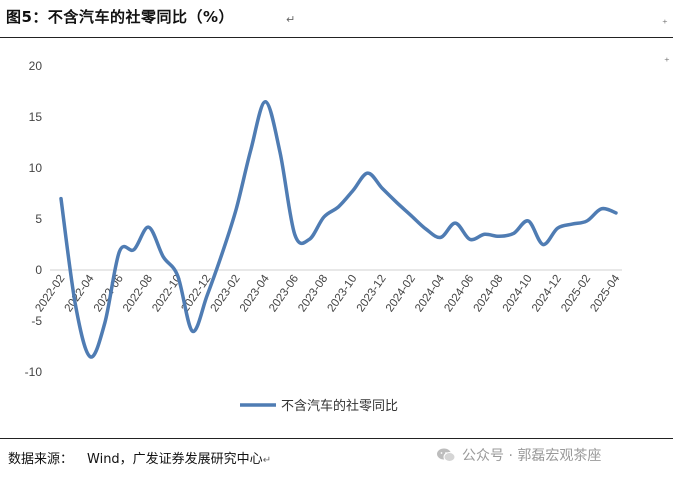 This screenshot has width=673, height=479. What do you see at coordinates (34, 219) in the screenshot?
I see `y-axis: 20 15 10 5 0 -5 -10` at bounding box center [34, 219].